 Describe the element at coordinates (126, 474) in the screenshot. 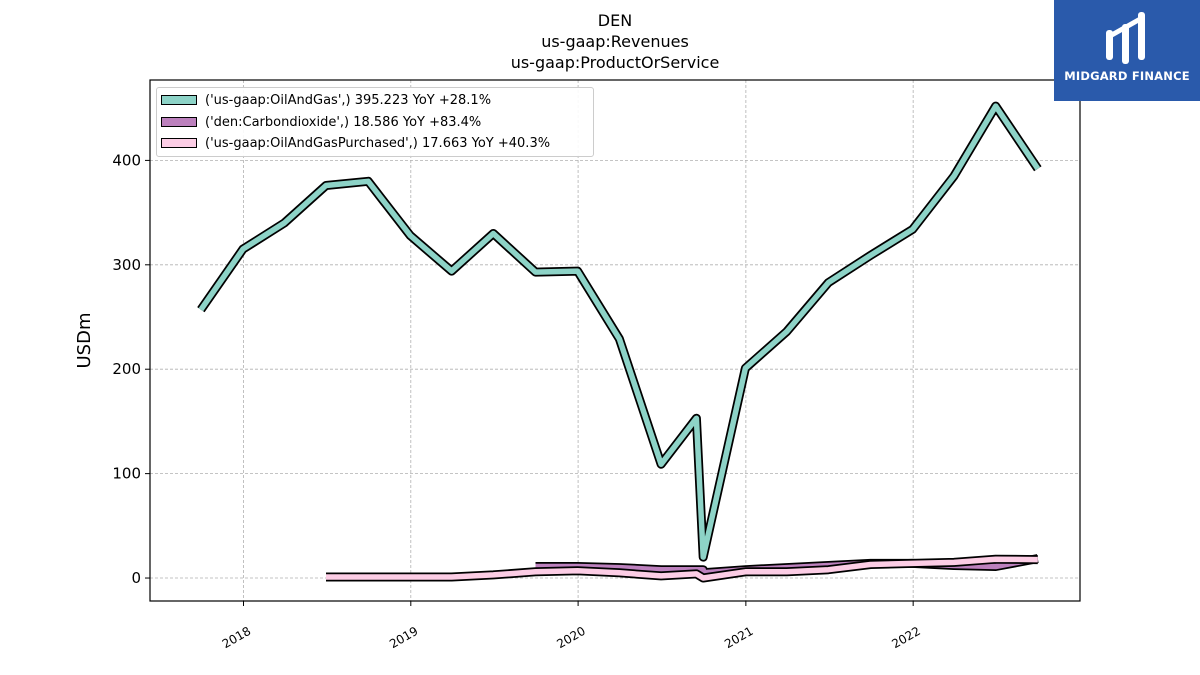

I see `y-tick-label: 100` at that location.